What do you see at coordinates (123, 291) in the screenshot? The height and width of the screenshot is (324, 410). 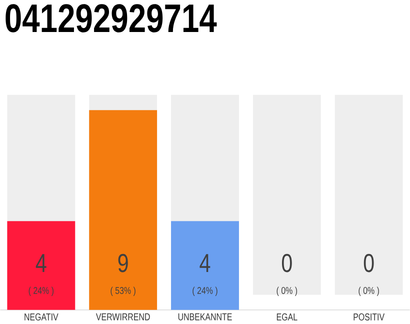 I see `annotation: ( 53% )` at bounding box center [123, 291].